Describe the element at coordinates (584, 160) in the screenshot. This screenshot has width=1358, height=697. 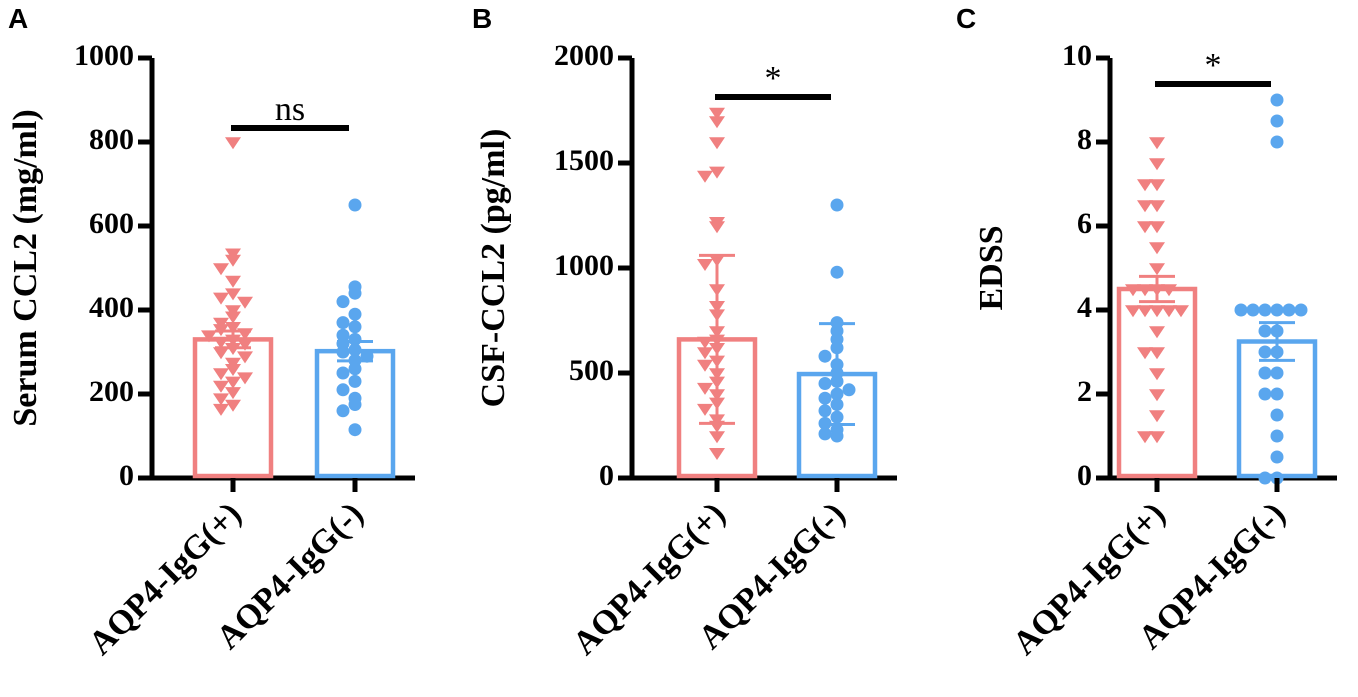
I see `y-tick-label: 1500` at that location.